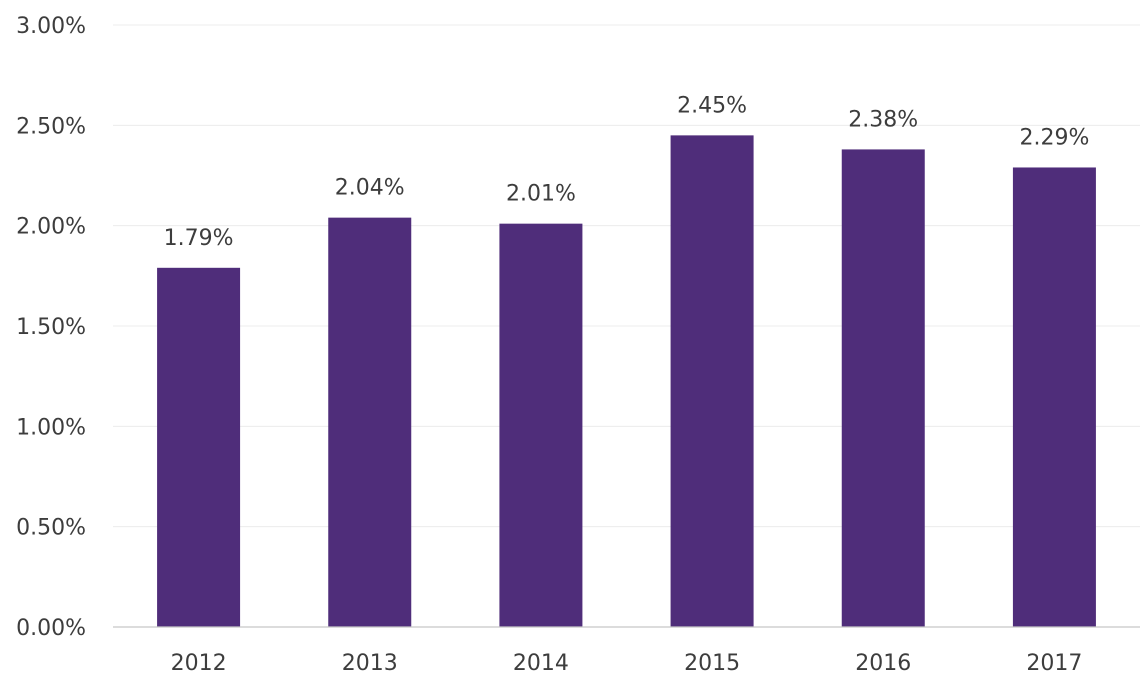 Image resolution: width=1143 pixels, height=680 pixels. What do you see at coordinates (370, 422) in the screenshot?
I see `bar-2013` at bounding box center [370, 422].